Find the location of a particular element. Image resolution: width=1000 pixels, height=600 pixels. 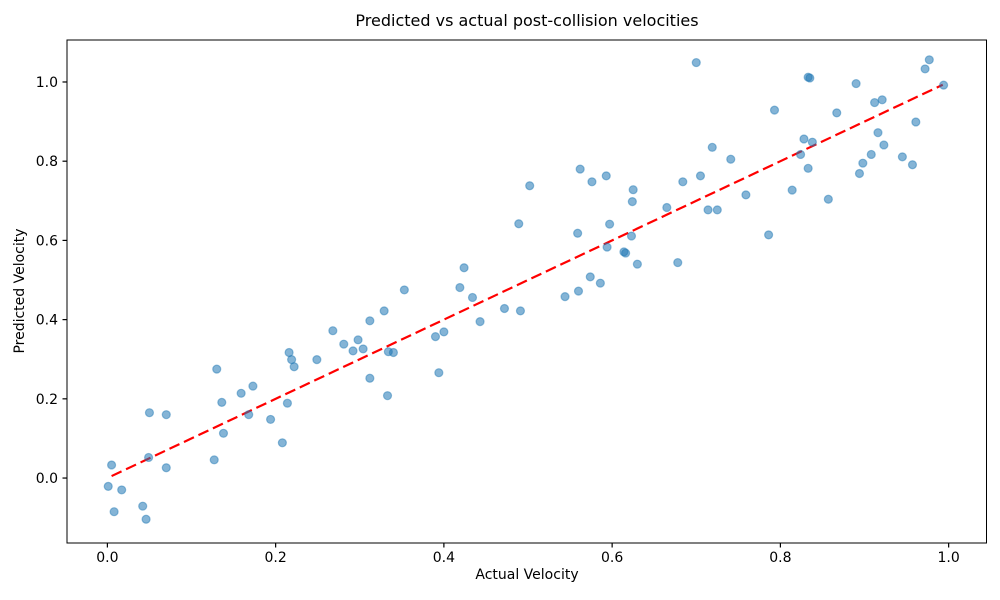

y-axis-label: Predicted Velocity is located at coordinates (20, 291).